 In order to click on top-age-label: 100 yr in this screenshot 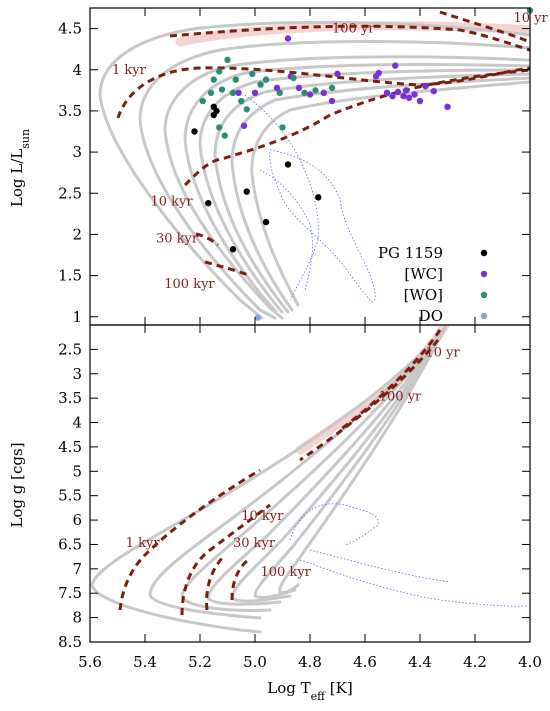, I will do `click(353, 29)`.